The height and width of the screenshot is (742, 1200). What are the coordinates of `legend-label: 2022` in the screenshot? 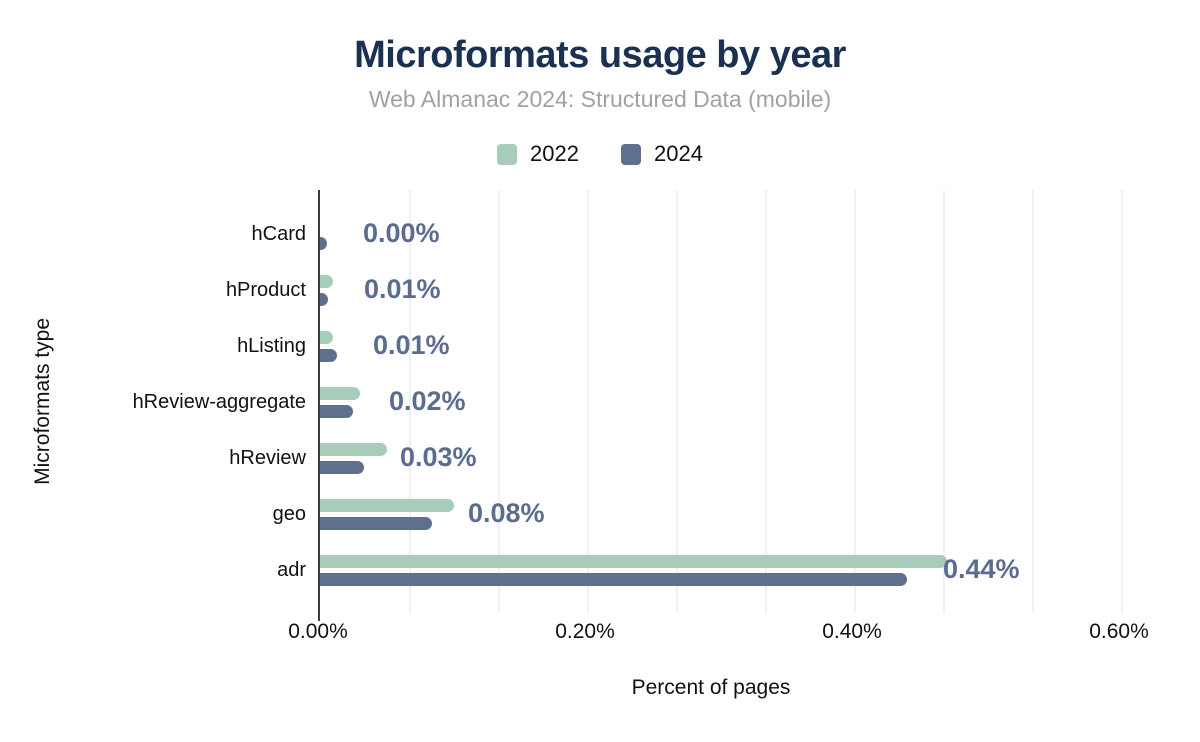 It's located at (554, 153).